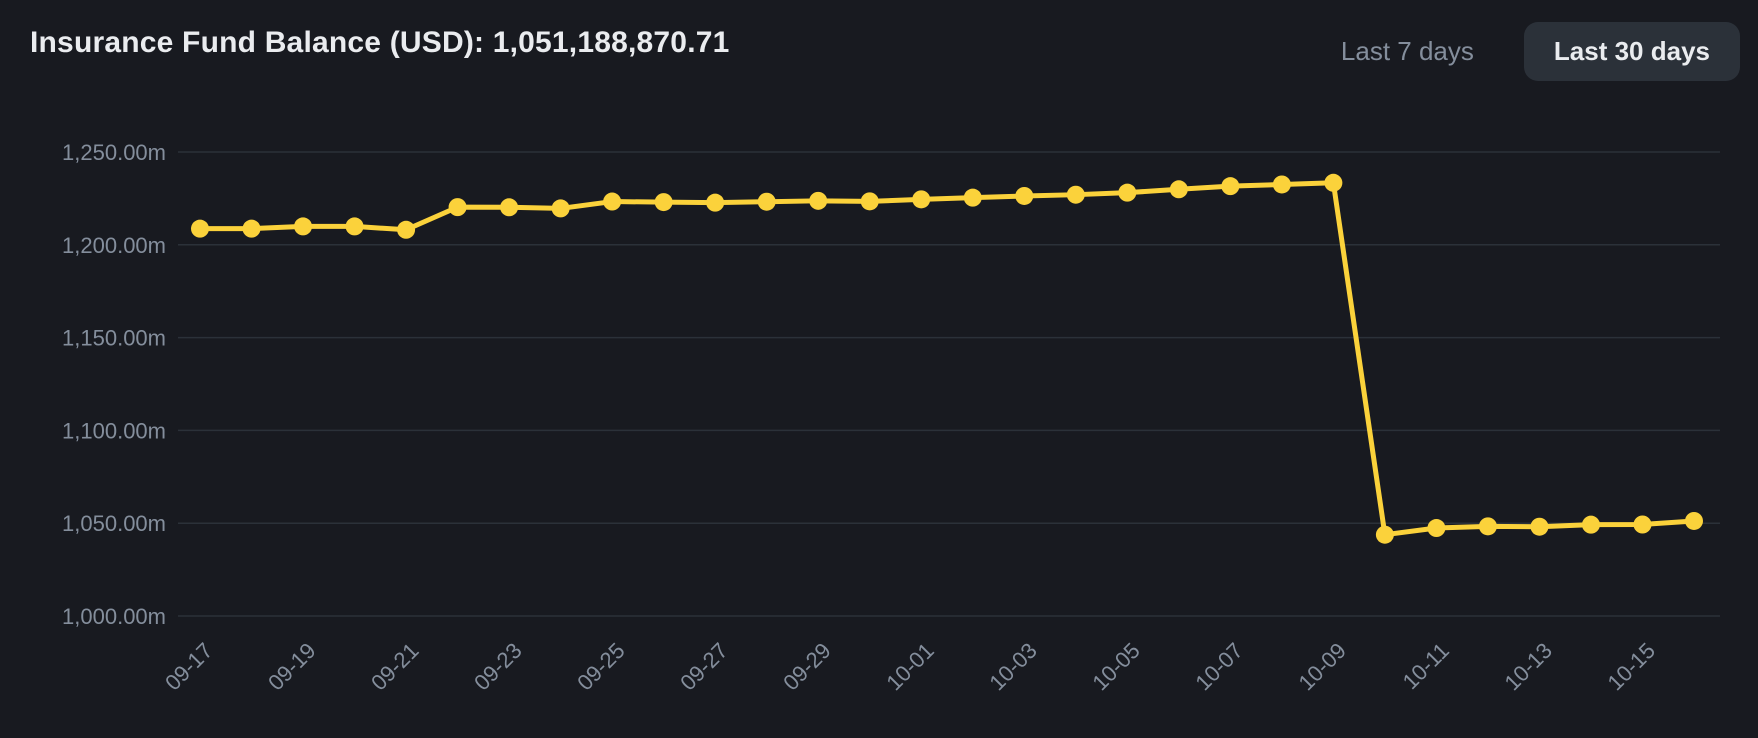  Describe the element at coordinates (114, 152) in the screenshot. I see `y-tick-label: 1,250.00m` at that location.